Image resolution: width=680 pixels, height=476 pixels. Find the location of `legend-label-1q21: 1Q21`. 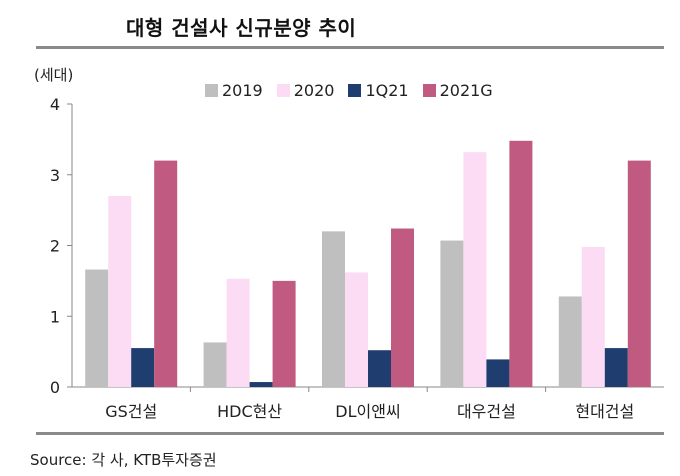

legend-label-1q21: 1Q21 is located at coordinates (387, 90).